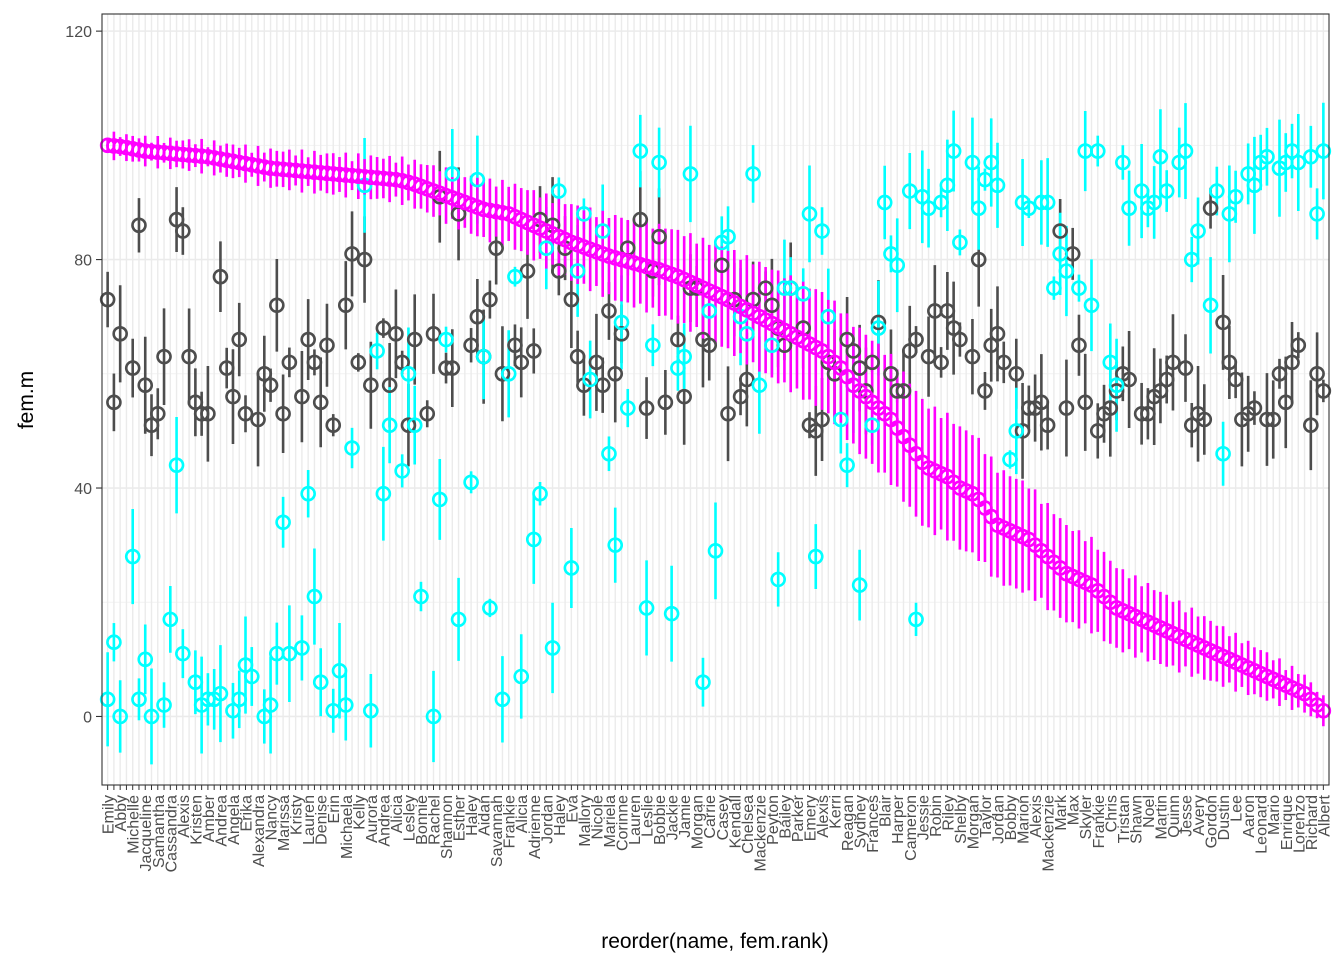  I want to click on x-tick-label: Samantha, so click(159, 831).